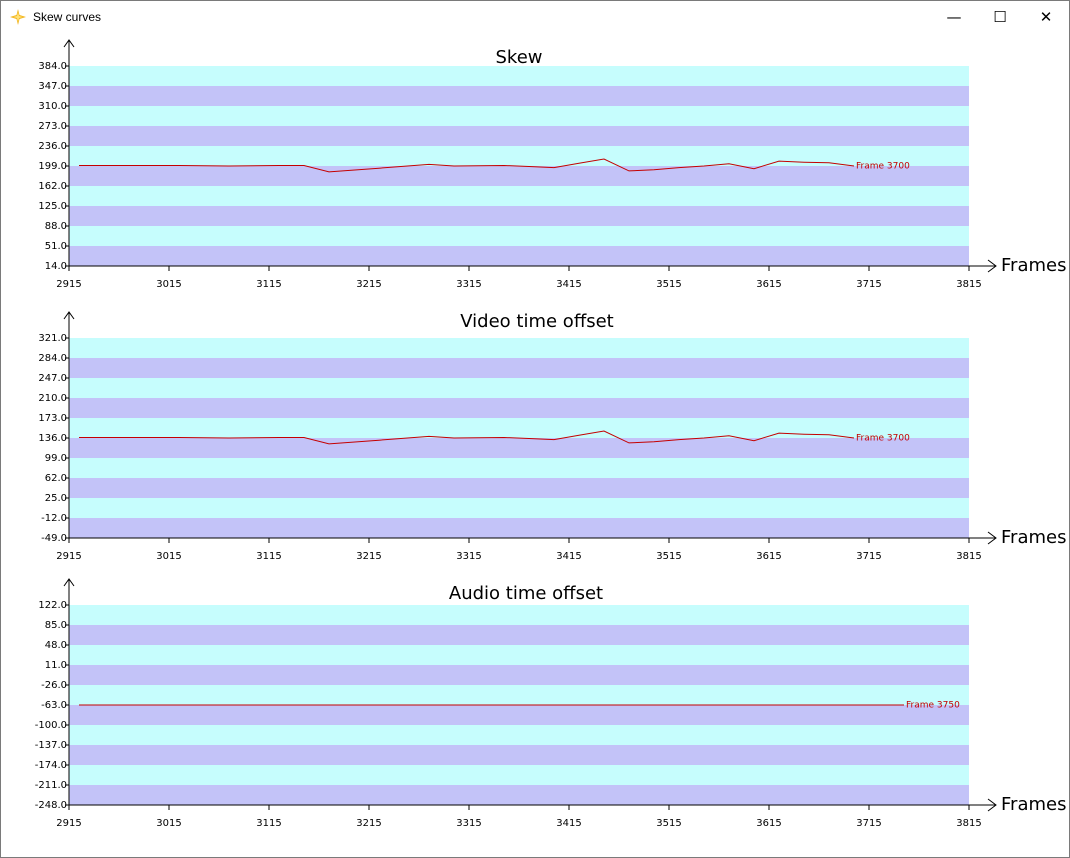 The width and height of the screenshot is (1070, 858). Describe the element at coordinates (52, 146) in the screenshot. I see `y-tick-label: 236.0` at that location.